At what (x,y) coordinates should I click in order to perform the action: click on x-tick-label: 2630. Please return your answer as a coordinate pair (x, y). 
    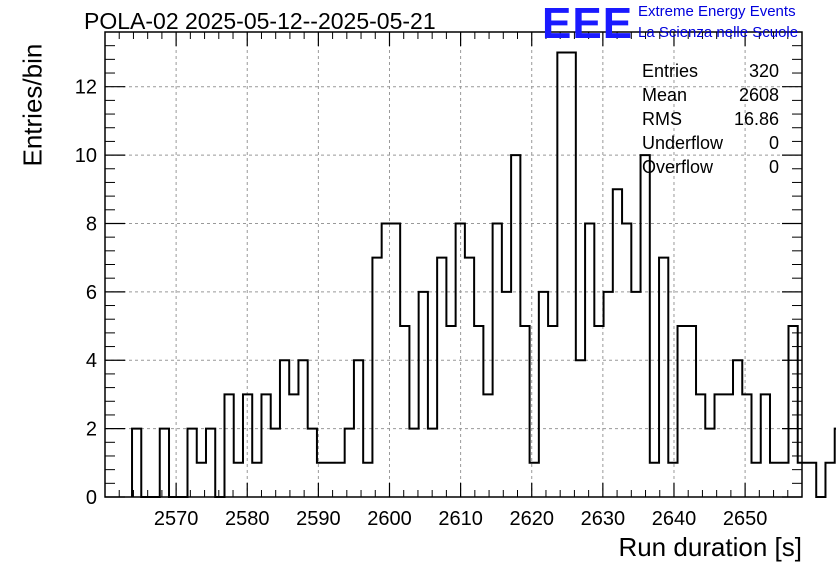
    Looking at the image, I should click on (603, 519).